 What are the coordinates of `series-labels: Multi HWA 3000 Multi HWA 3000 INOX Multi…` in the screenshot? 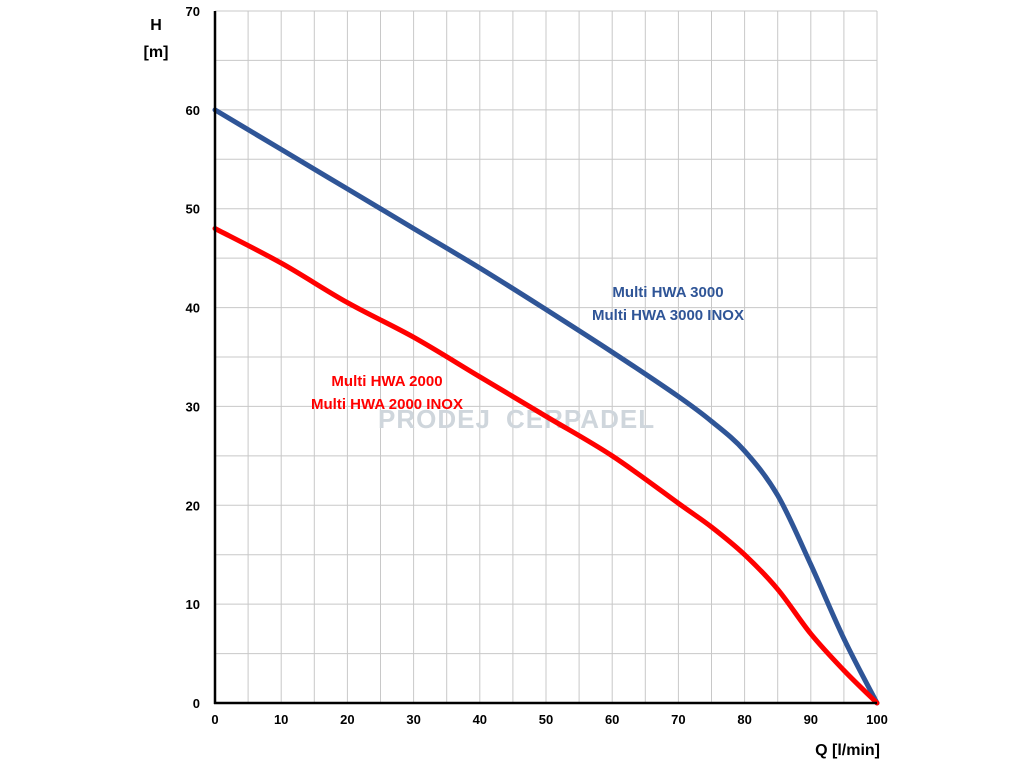 It's located at (527, 348).